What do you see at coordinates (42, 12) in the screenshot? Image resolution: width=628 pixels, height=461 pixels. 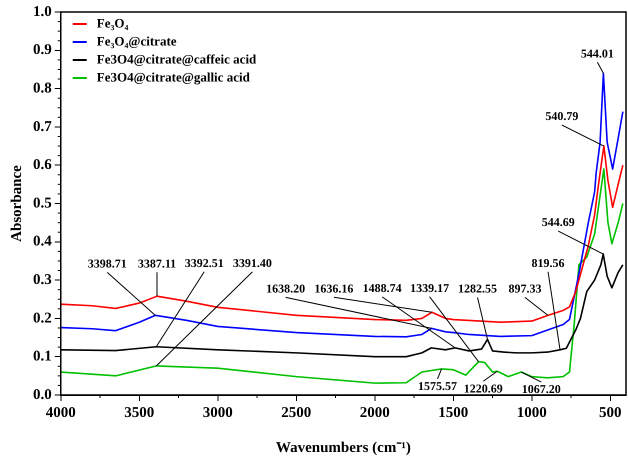 I see `y-tick-label: 1.0` at bounding box center [42, 12].